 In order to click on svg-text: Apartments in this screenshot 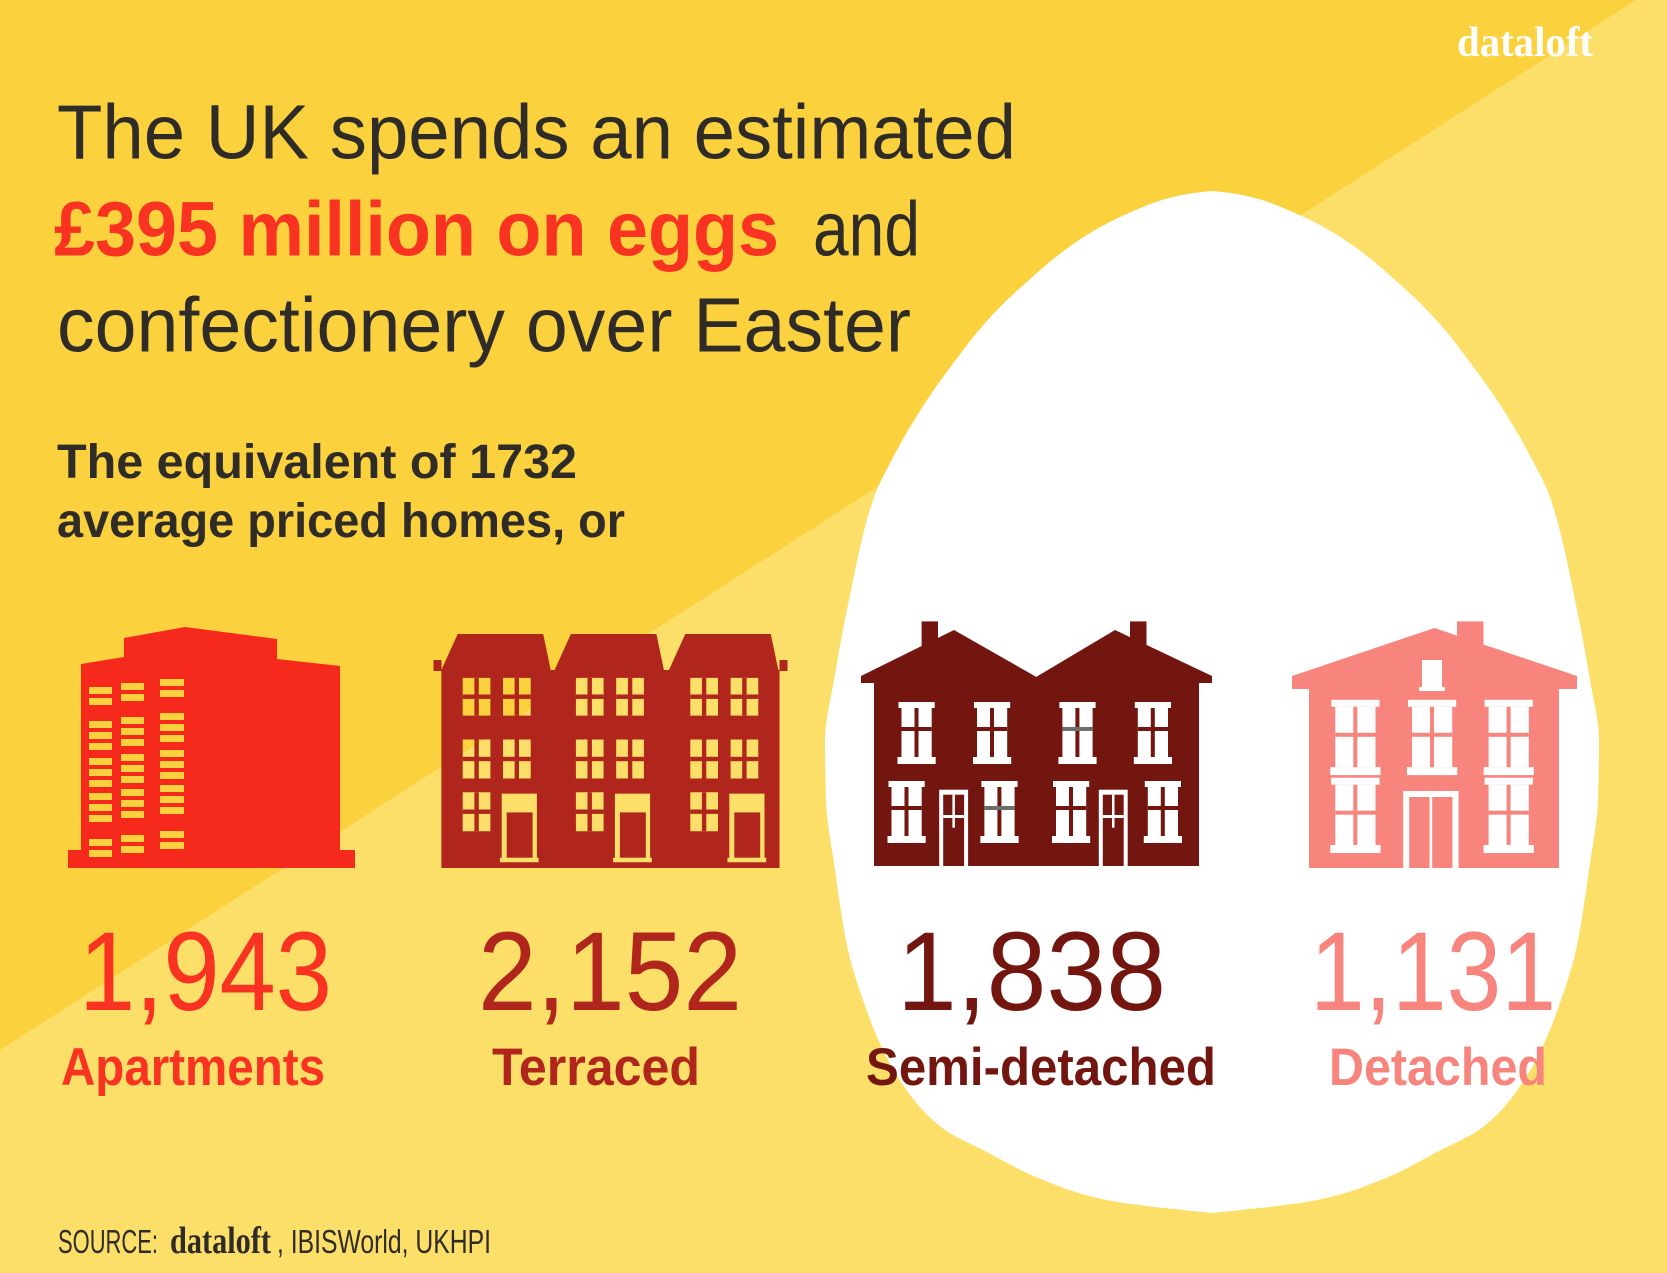, I will do `click(193, 1067)`.